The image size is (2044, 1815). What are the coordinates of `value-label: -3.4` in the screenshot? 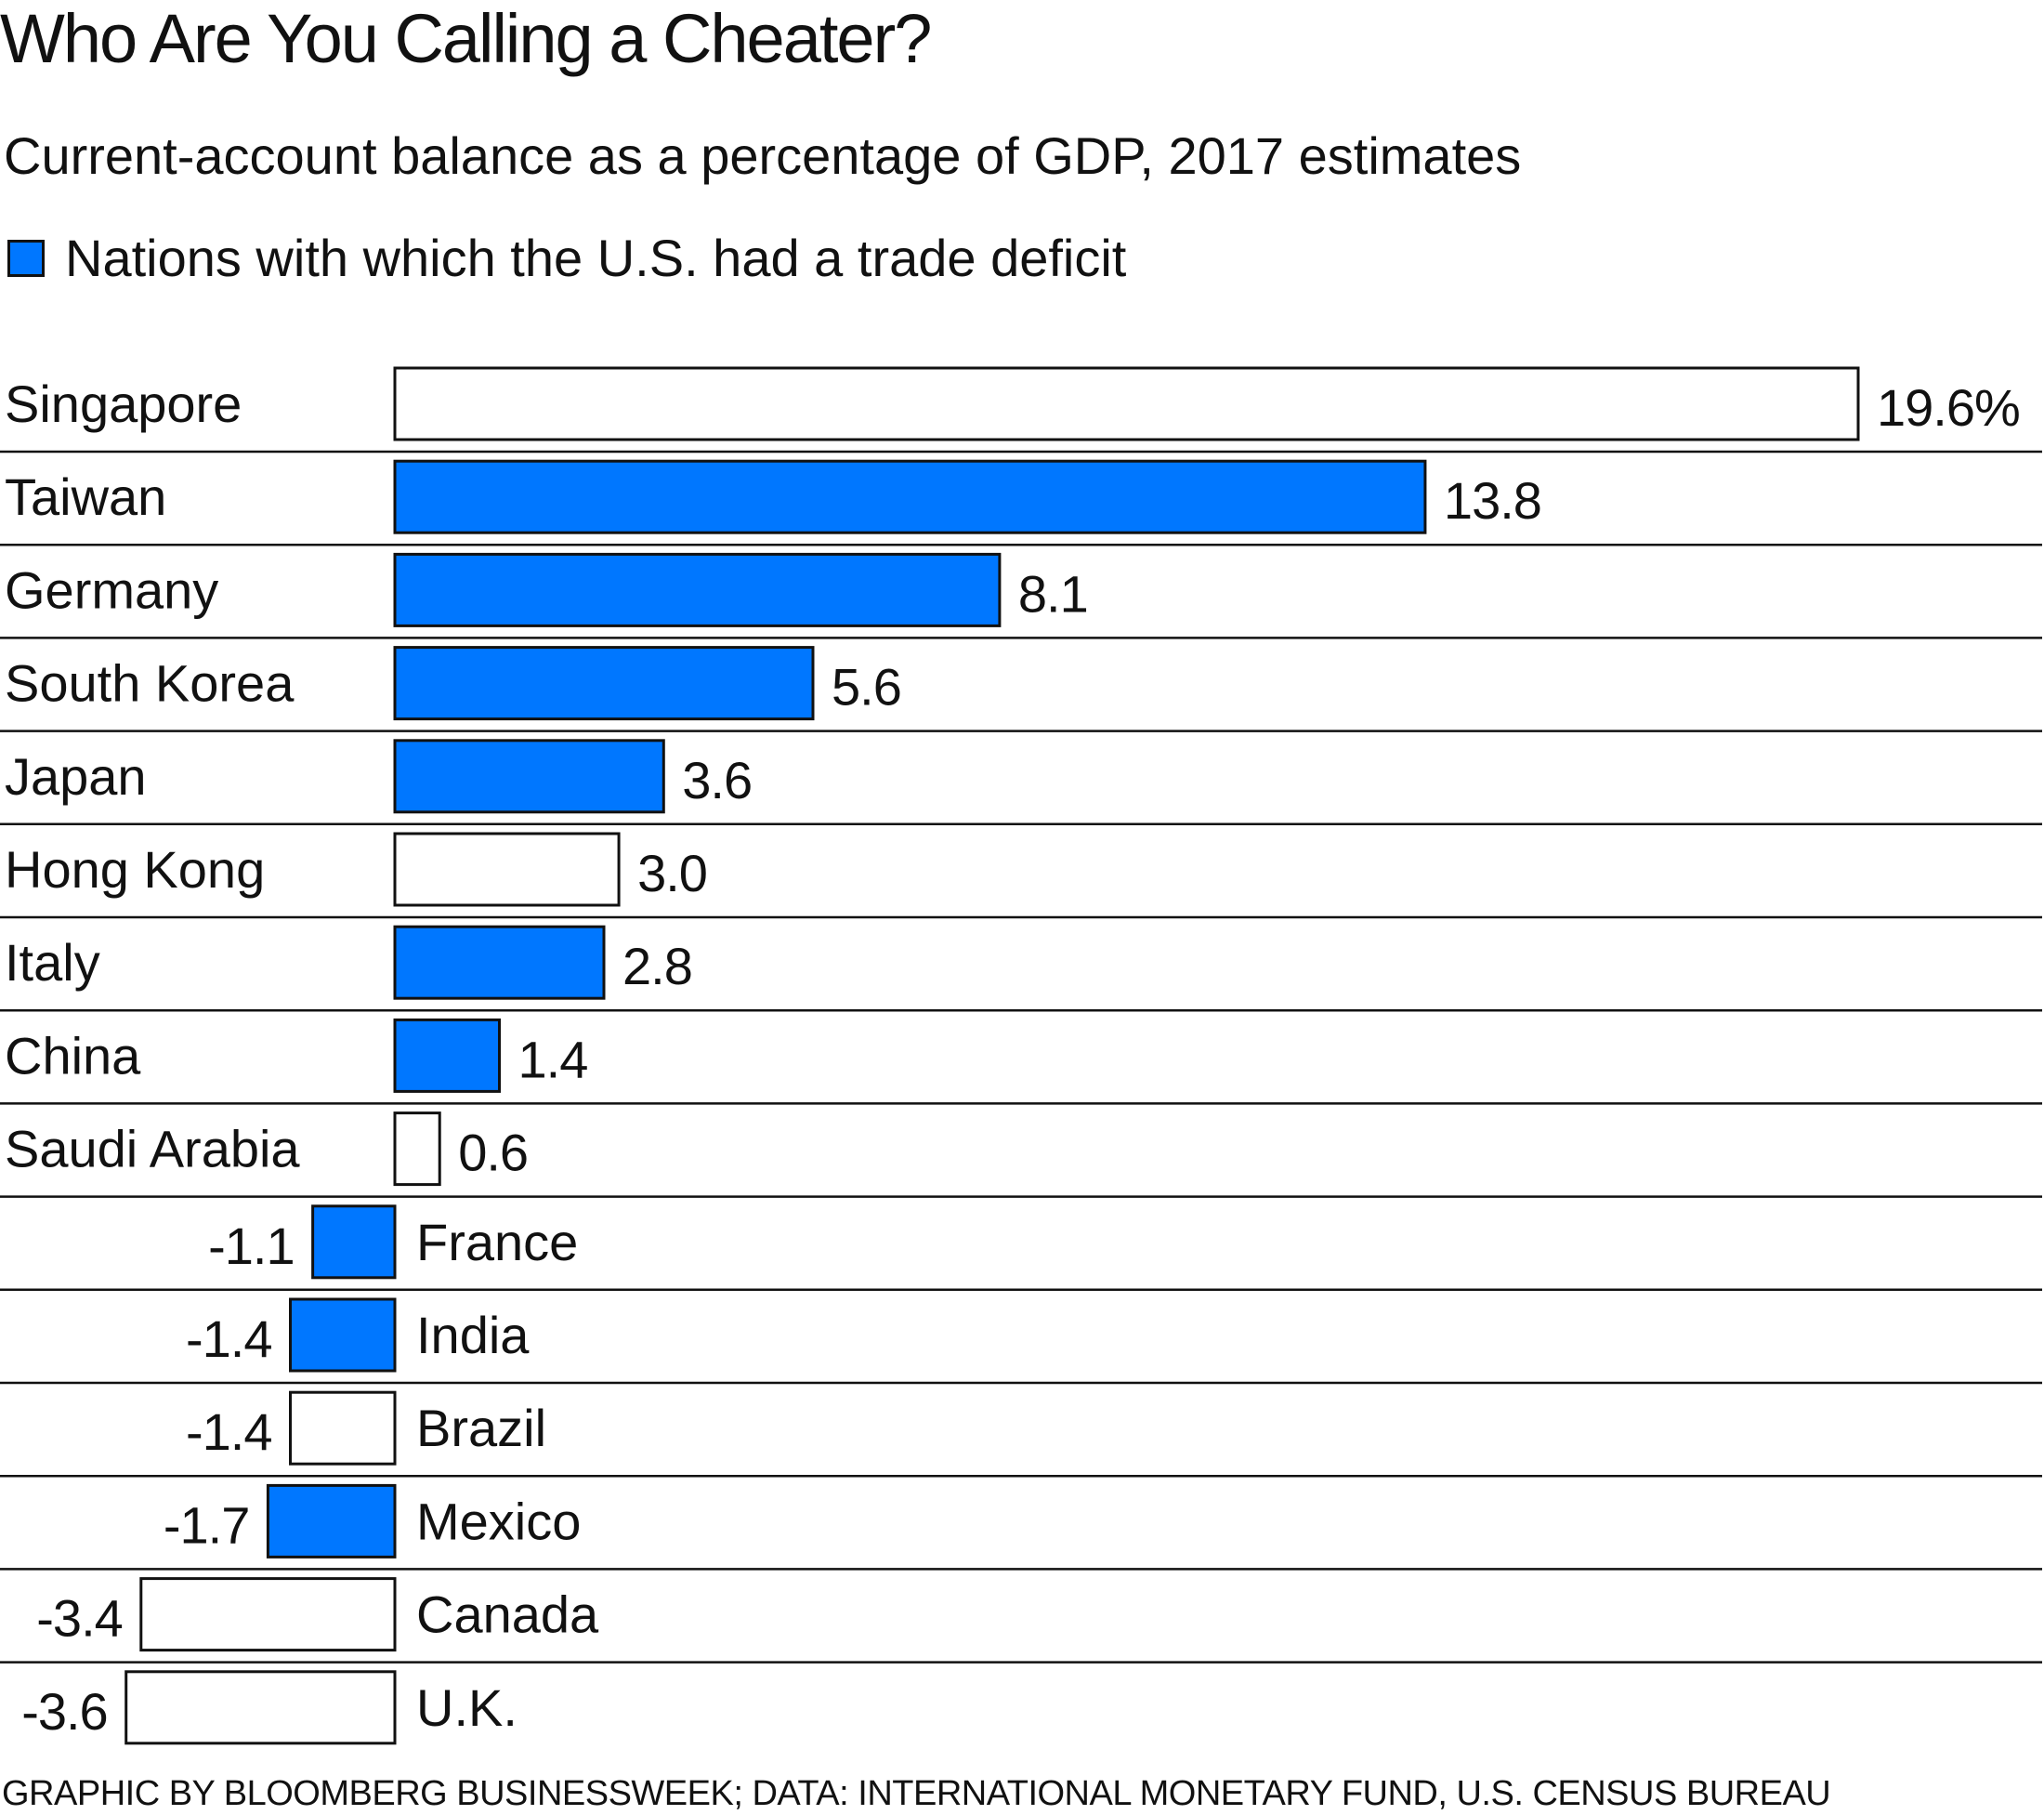 It's located at (79, 1618).